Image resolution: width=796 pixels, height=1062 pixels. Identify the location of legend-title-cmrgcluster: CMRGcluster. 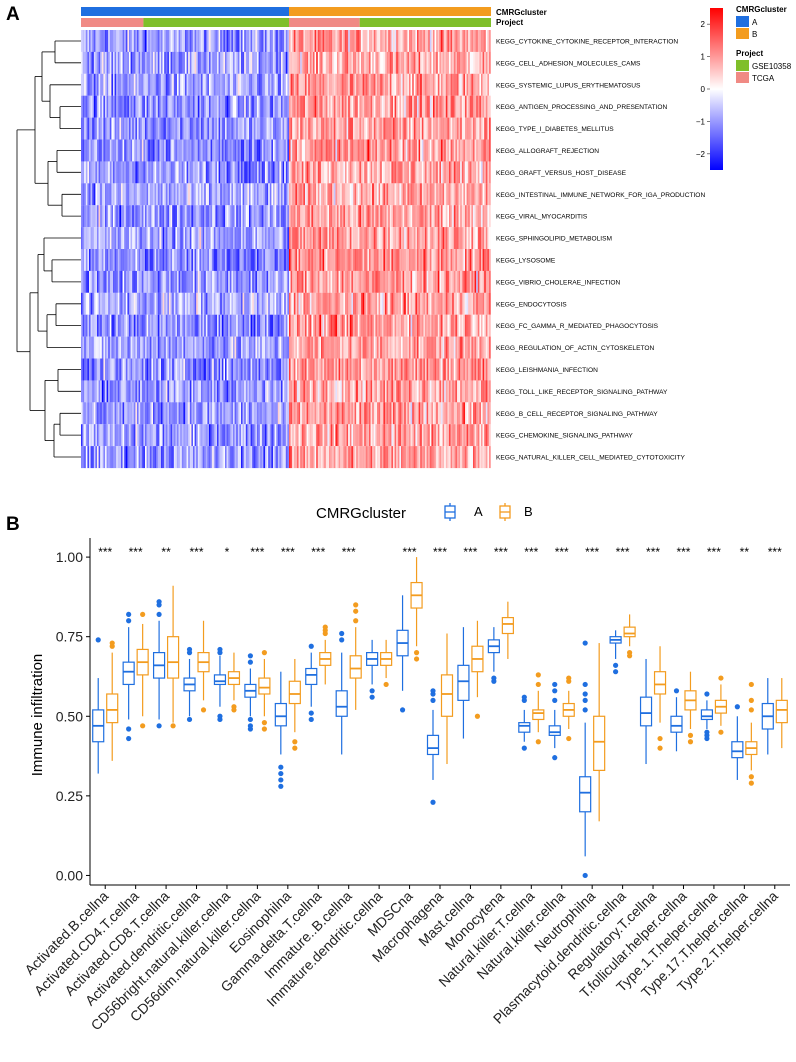
(761, 9).